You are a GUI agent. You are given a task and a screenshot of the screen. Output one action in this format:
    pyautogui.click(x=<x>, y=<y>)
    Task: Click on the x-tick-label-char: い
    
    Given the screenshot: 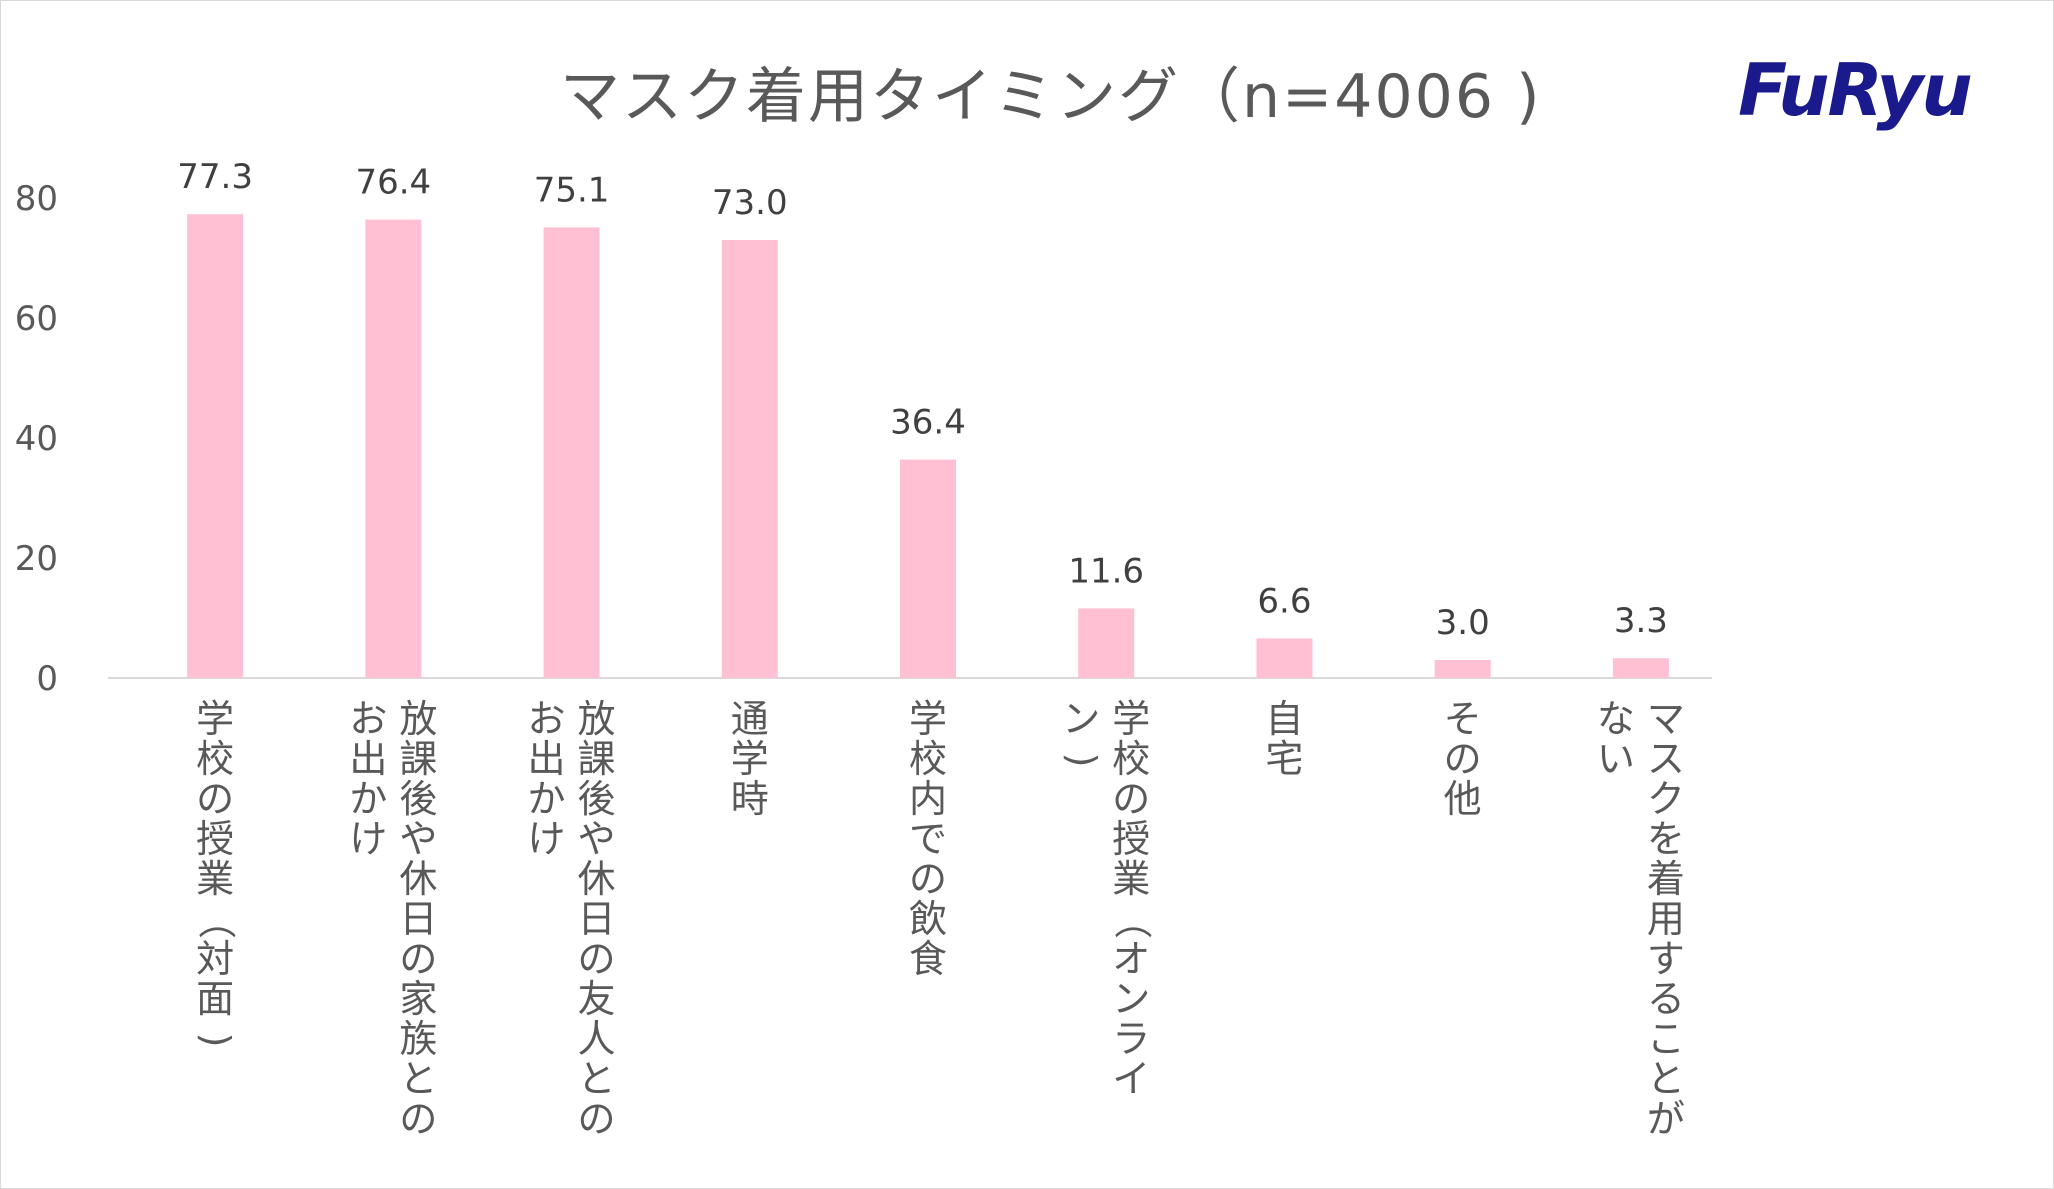 What is the action you would take?
    pyautogui.click(x=1616, y=759)
    